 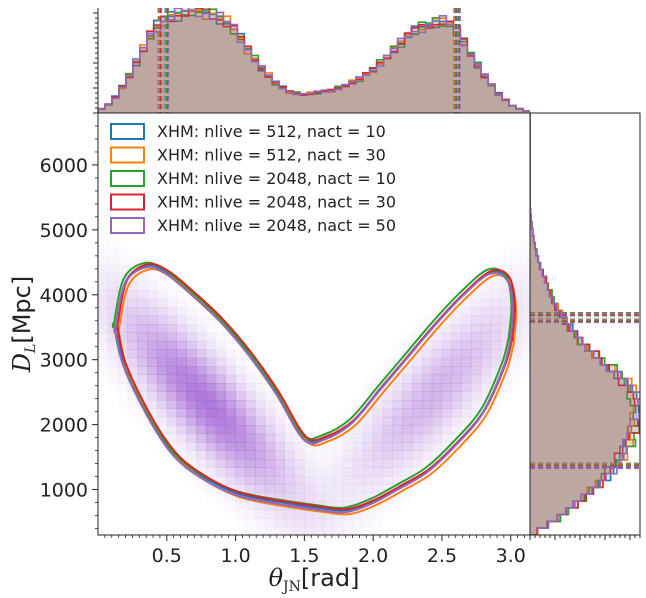 What do you see at coordinates (95, 63) in the screenshot?
I see `top-panel-ticks` at bounding box center [95, 63].